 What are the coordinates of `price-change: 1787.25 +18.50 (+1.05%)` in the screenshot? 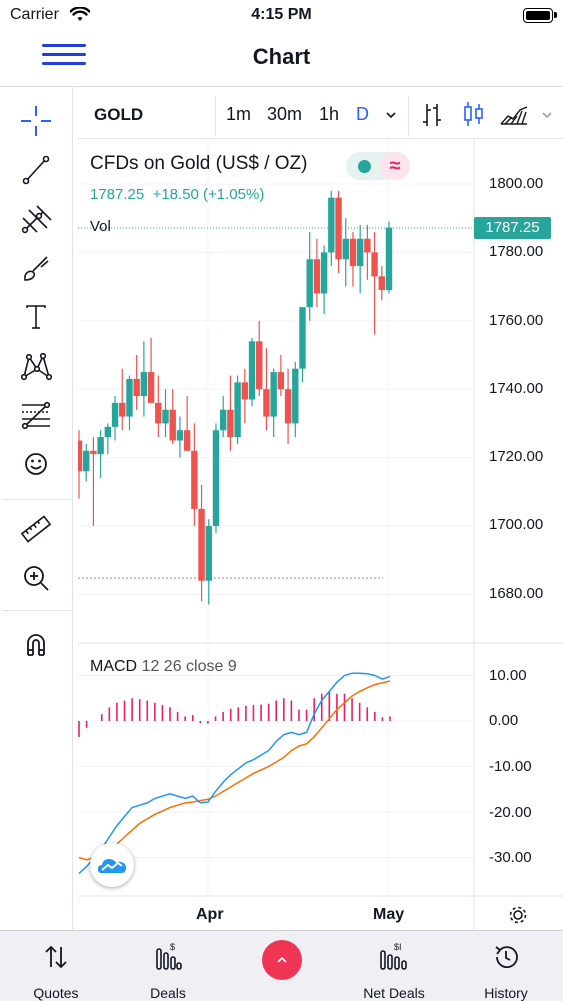 It's located at (177, 194).